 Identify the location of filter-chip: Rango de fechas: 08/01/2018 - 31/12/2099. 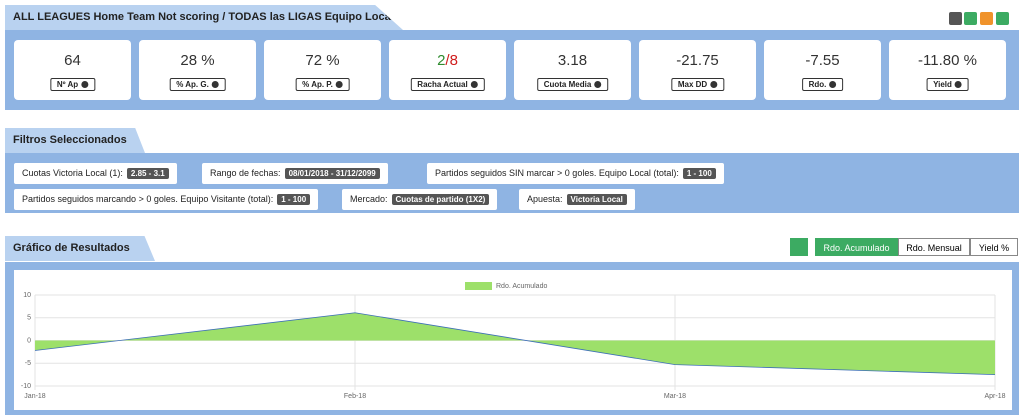
(295, 173).